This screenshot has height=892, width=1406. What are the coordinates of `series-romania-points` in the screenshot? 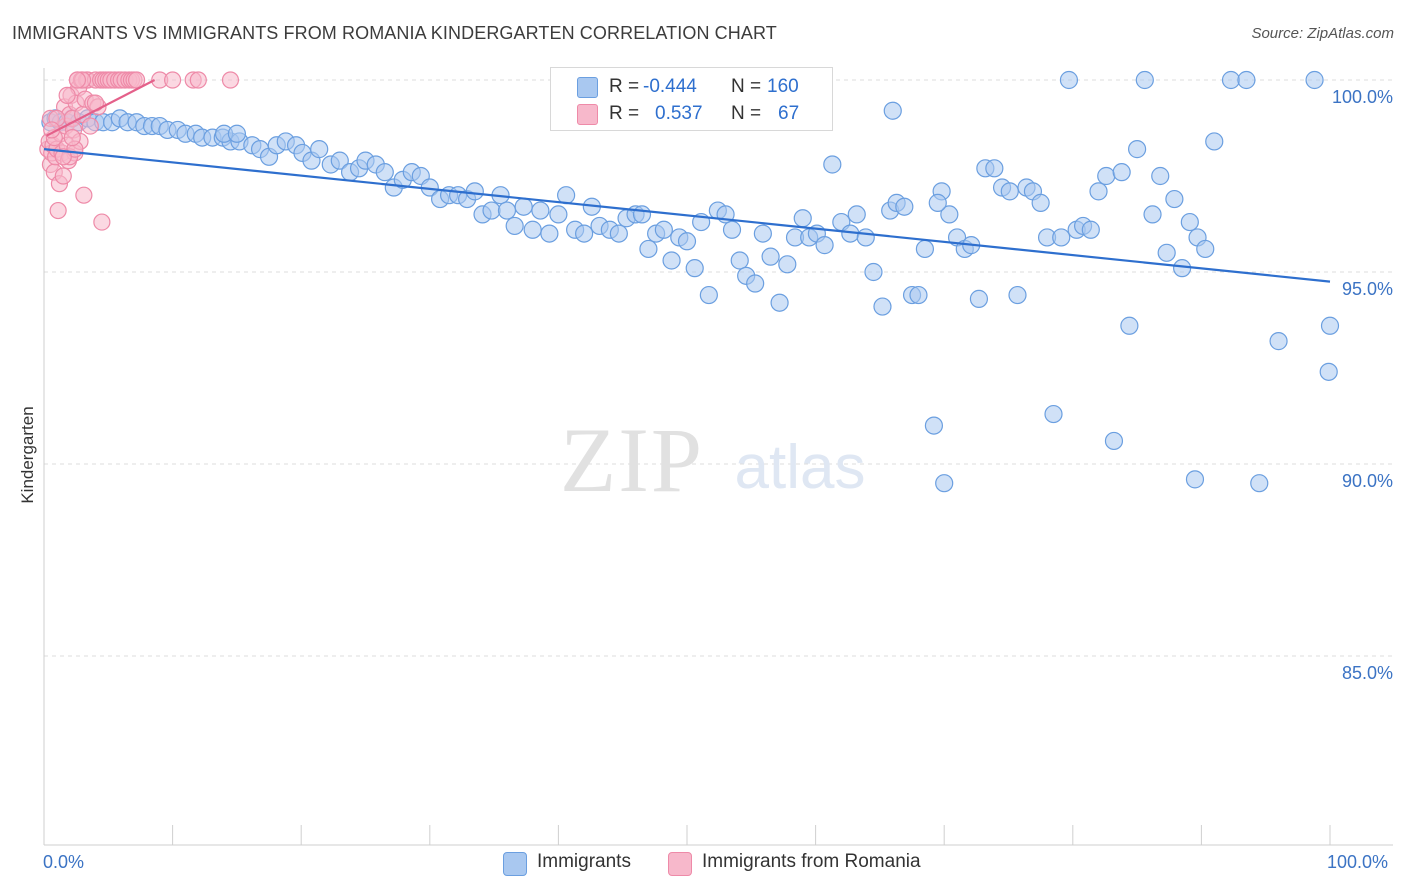 It's located at (139, 151).